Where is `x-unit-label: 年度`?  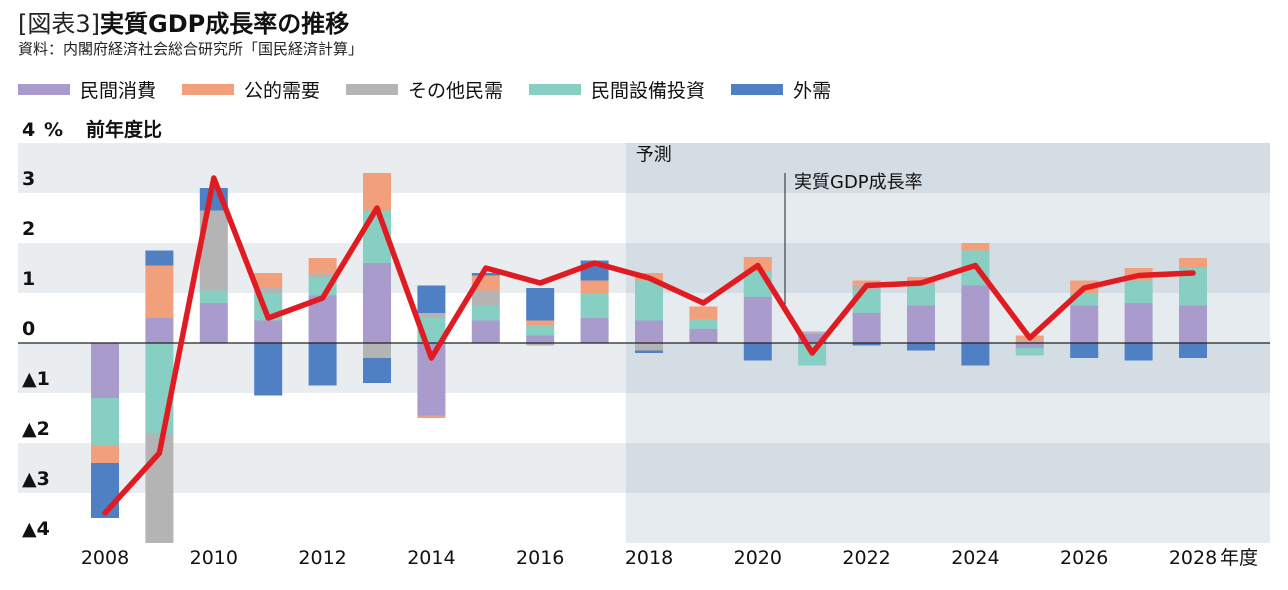
x-unit-label: 年度 is located at coordinates (1239, 558).